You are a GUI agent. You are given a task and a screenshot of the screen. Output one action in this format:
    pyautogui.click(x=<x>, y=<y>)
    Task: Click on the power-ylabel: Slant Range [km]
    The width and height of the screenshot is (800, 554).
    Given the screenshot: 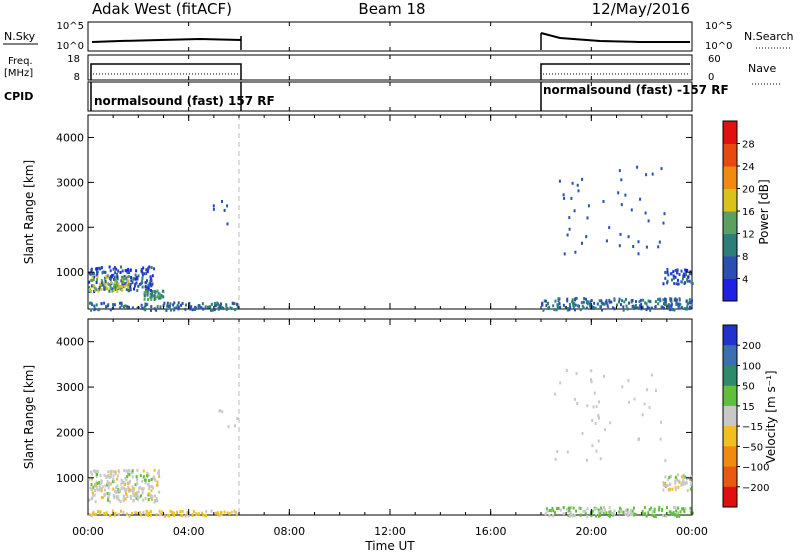 What is the action you would take?
    pyautogui.click(x=29, y=212)
    